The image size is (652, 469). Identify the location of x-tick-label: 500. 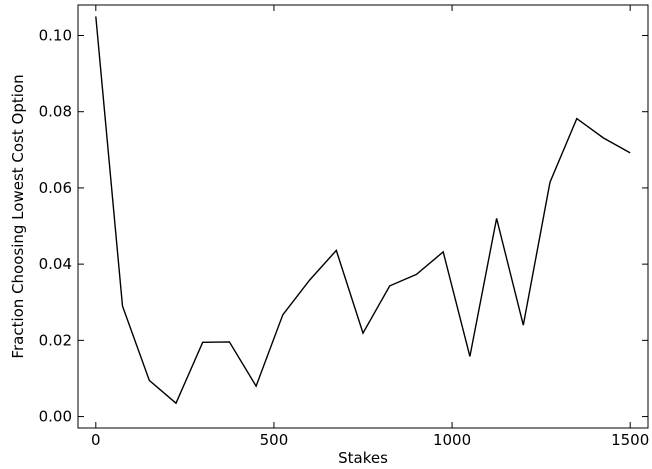
(274, 440).